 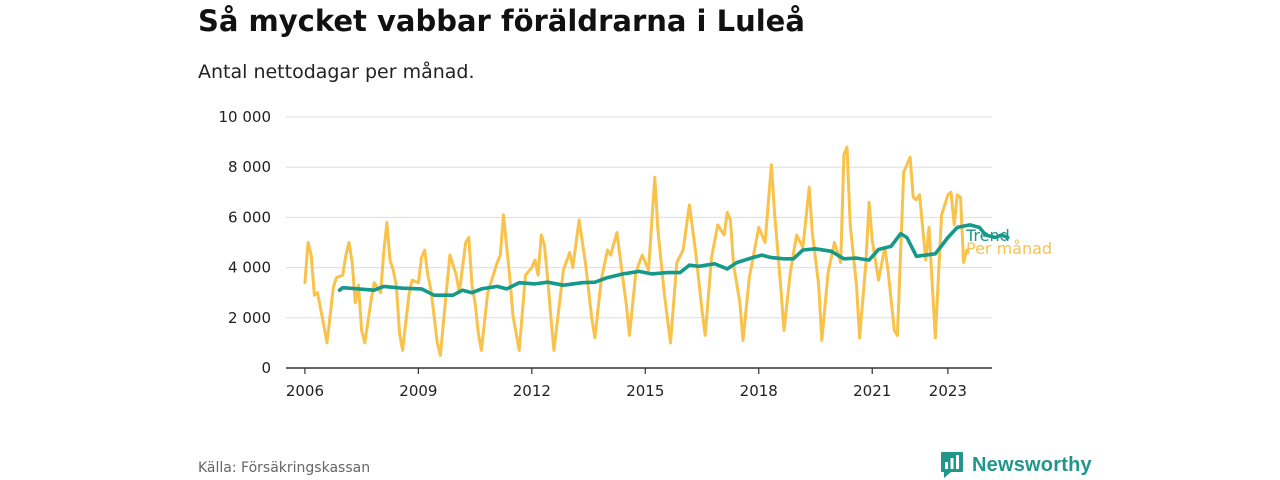 I want to click on y-tick-label: 4 000, so click(x=249, y=268).